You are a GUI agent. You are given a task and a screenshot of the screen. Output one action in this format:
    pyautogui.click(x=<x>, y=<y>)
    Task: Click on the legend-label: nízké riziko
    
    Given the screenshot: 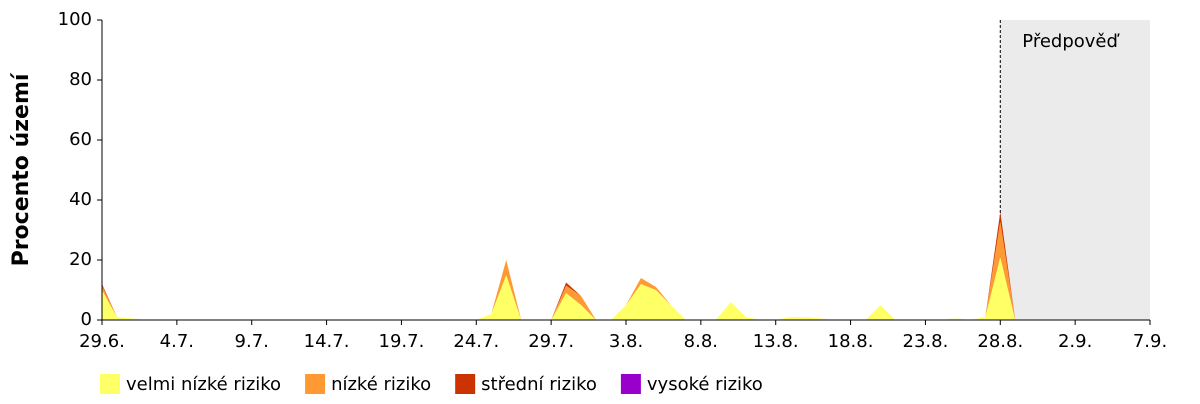 What is the action you would take?
    pyautogui.click(x=381, y=384)
    